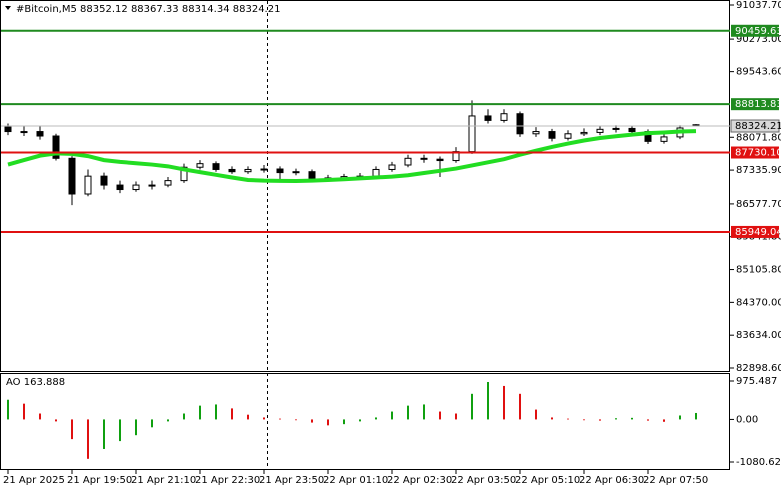 The image size is (781, 489). Describe the element at coordinates (8, 8) in the screenshot. I see `menu-icon` at that location.